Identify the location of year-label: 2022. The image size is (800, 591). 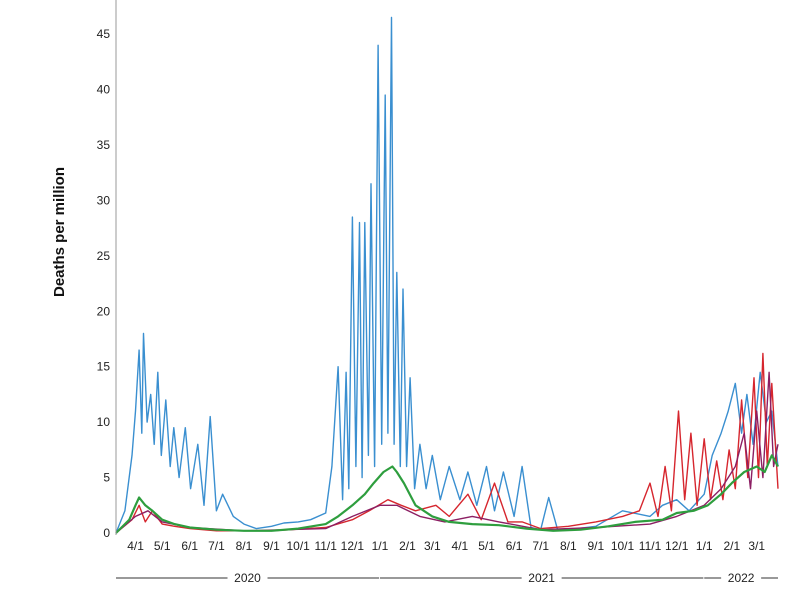
(741, 578).